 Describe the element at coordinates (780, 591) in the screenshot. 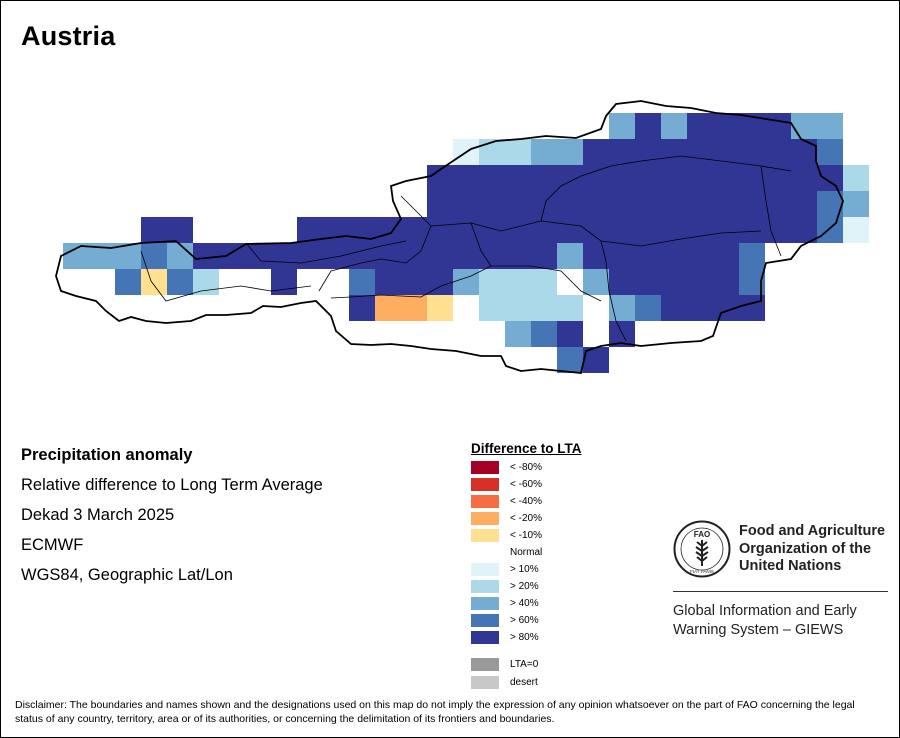

I see `divider` at that location.